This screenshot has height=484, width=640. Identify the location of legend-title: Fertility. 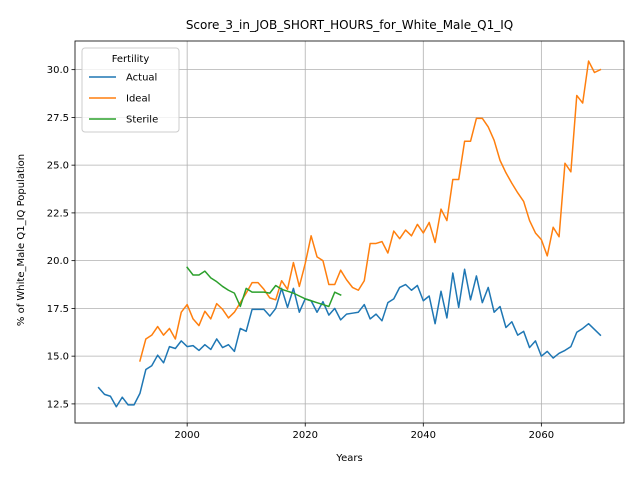
(131, 59).